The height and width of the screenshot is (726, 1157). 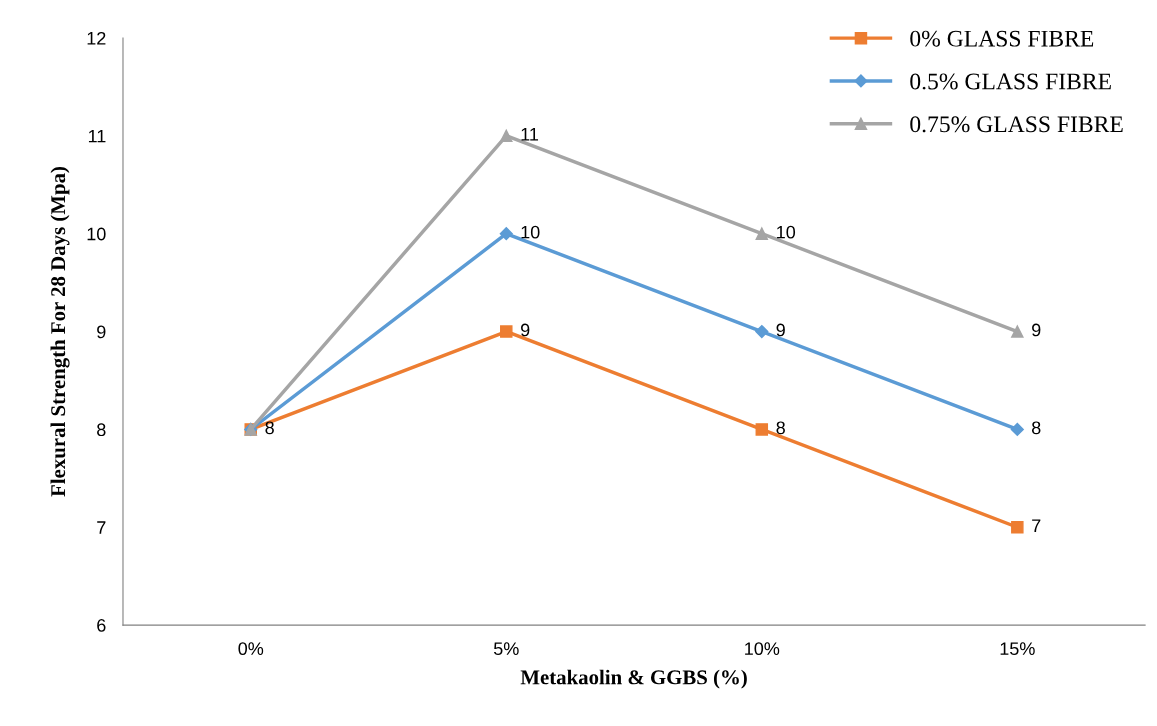 I want to click on legend-label: 0.5% GLASS FIBRE, so click(x=1010, y=81).